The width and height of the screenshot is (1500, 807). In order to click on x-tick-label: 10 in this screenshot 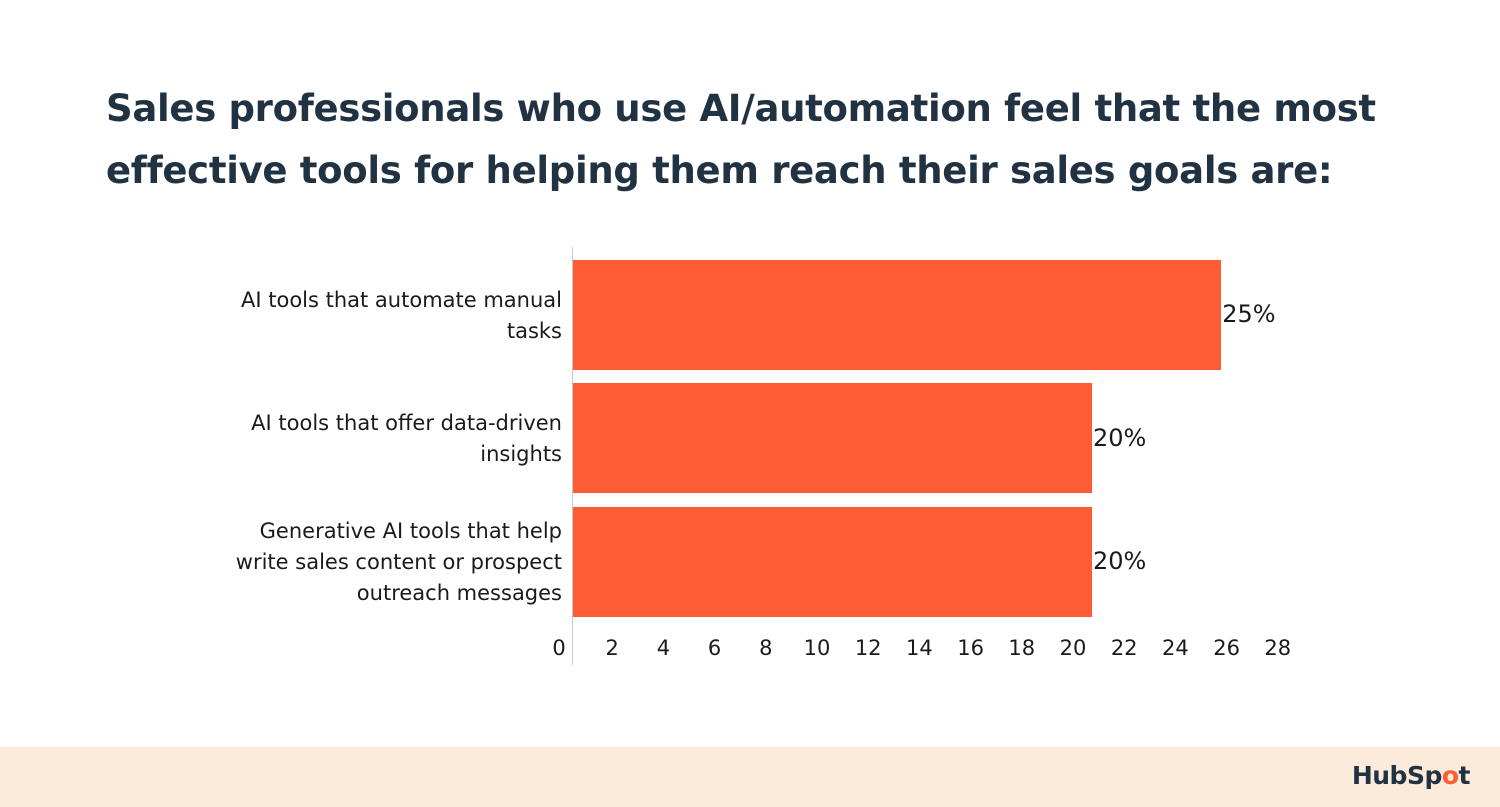, I will do `click(817, 648)`.